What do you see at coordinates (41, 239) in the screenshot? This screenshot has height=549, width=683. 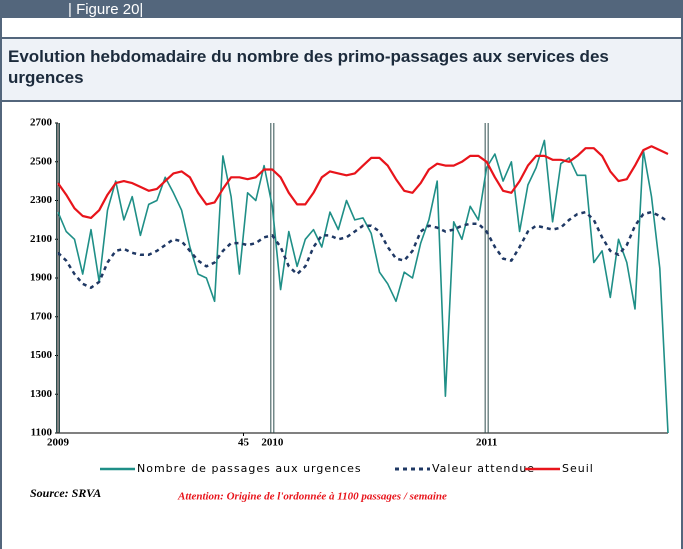 I see `y-tick-label: 2100` at bounding box center [41, 239].